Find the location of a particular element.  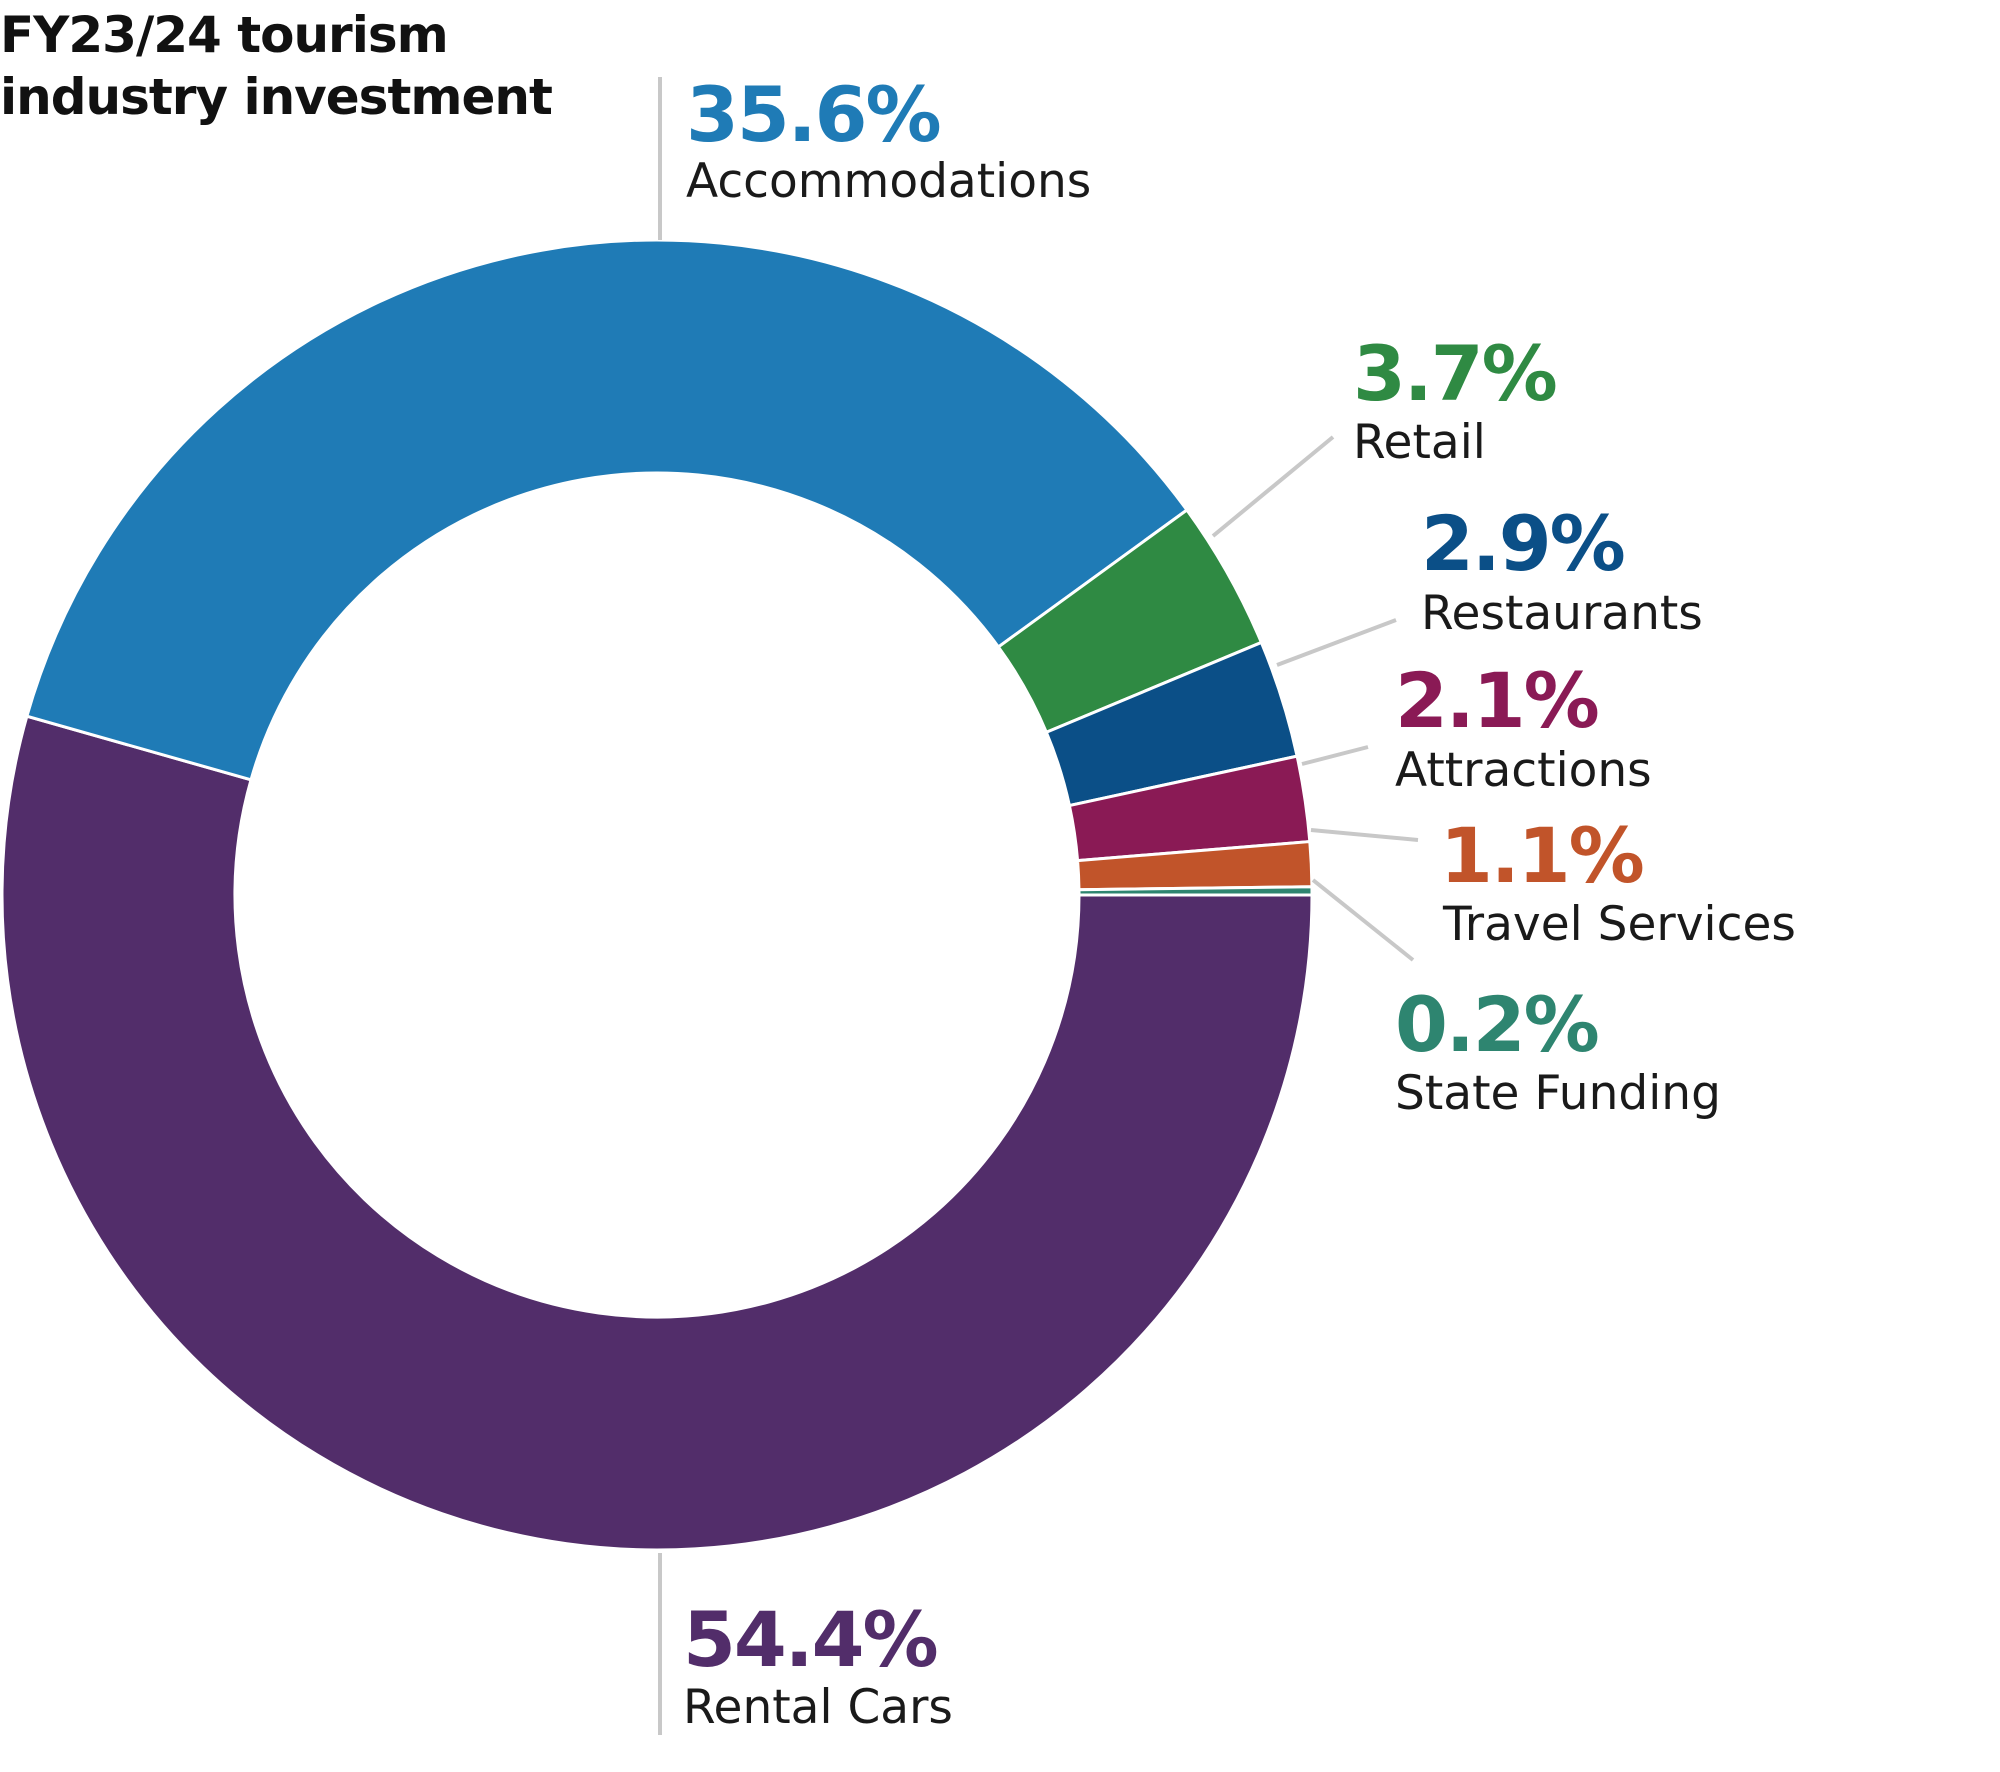

category-label-rental-cars: Rental Cars is located at coordinates (818, 1707).